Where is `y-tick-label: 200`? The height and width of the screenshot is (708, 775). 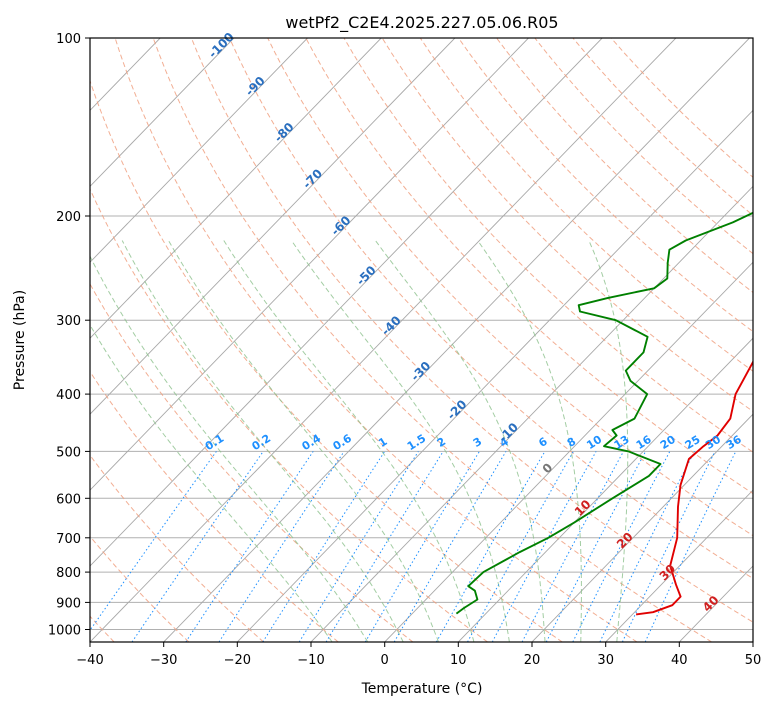 y-tick-label: 200 is located at coordinates (68, 217).